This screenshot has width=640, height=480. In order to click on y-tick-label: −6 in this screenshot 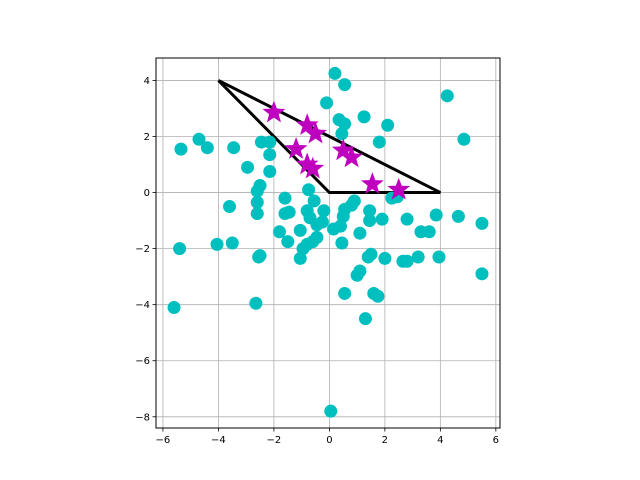, I will do `click(142, 361)`.